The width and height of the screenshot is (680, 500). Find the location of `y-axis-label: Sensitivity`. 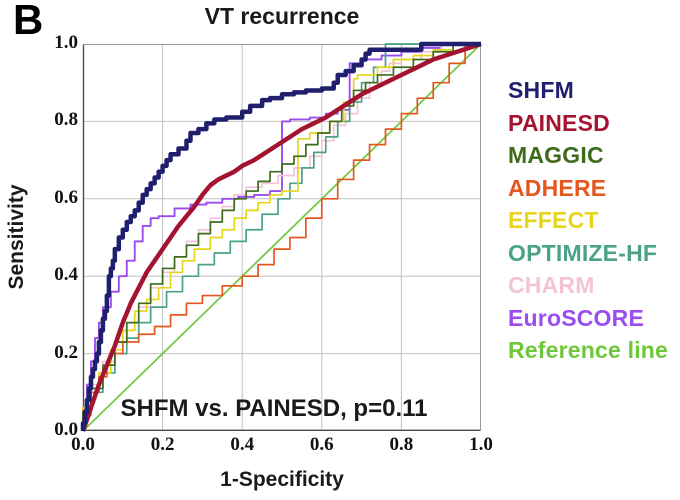

y-axis-label: Sensitivity is located at coordinates (16, 237).